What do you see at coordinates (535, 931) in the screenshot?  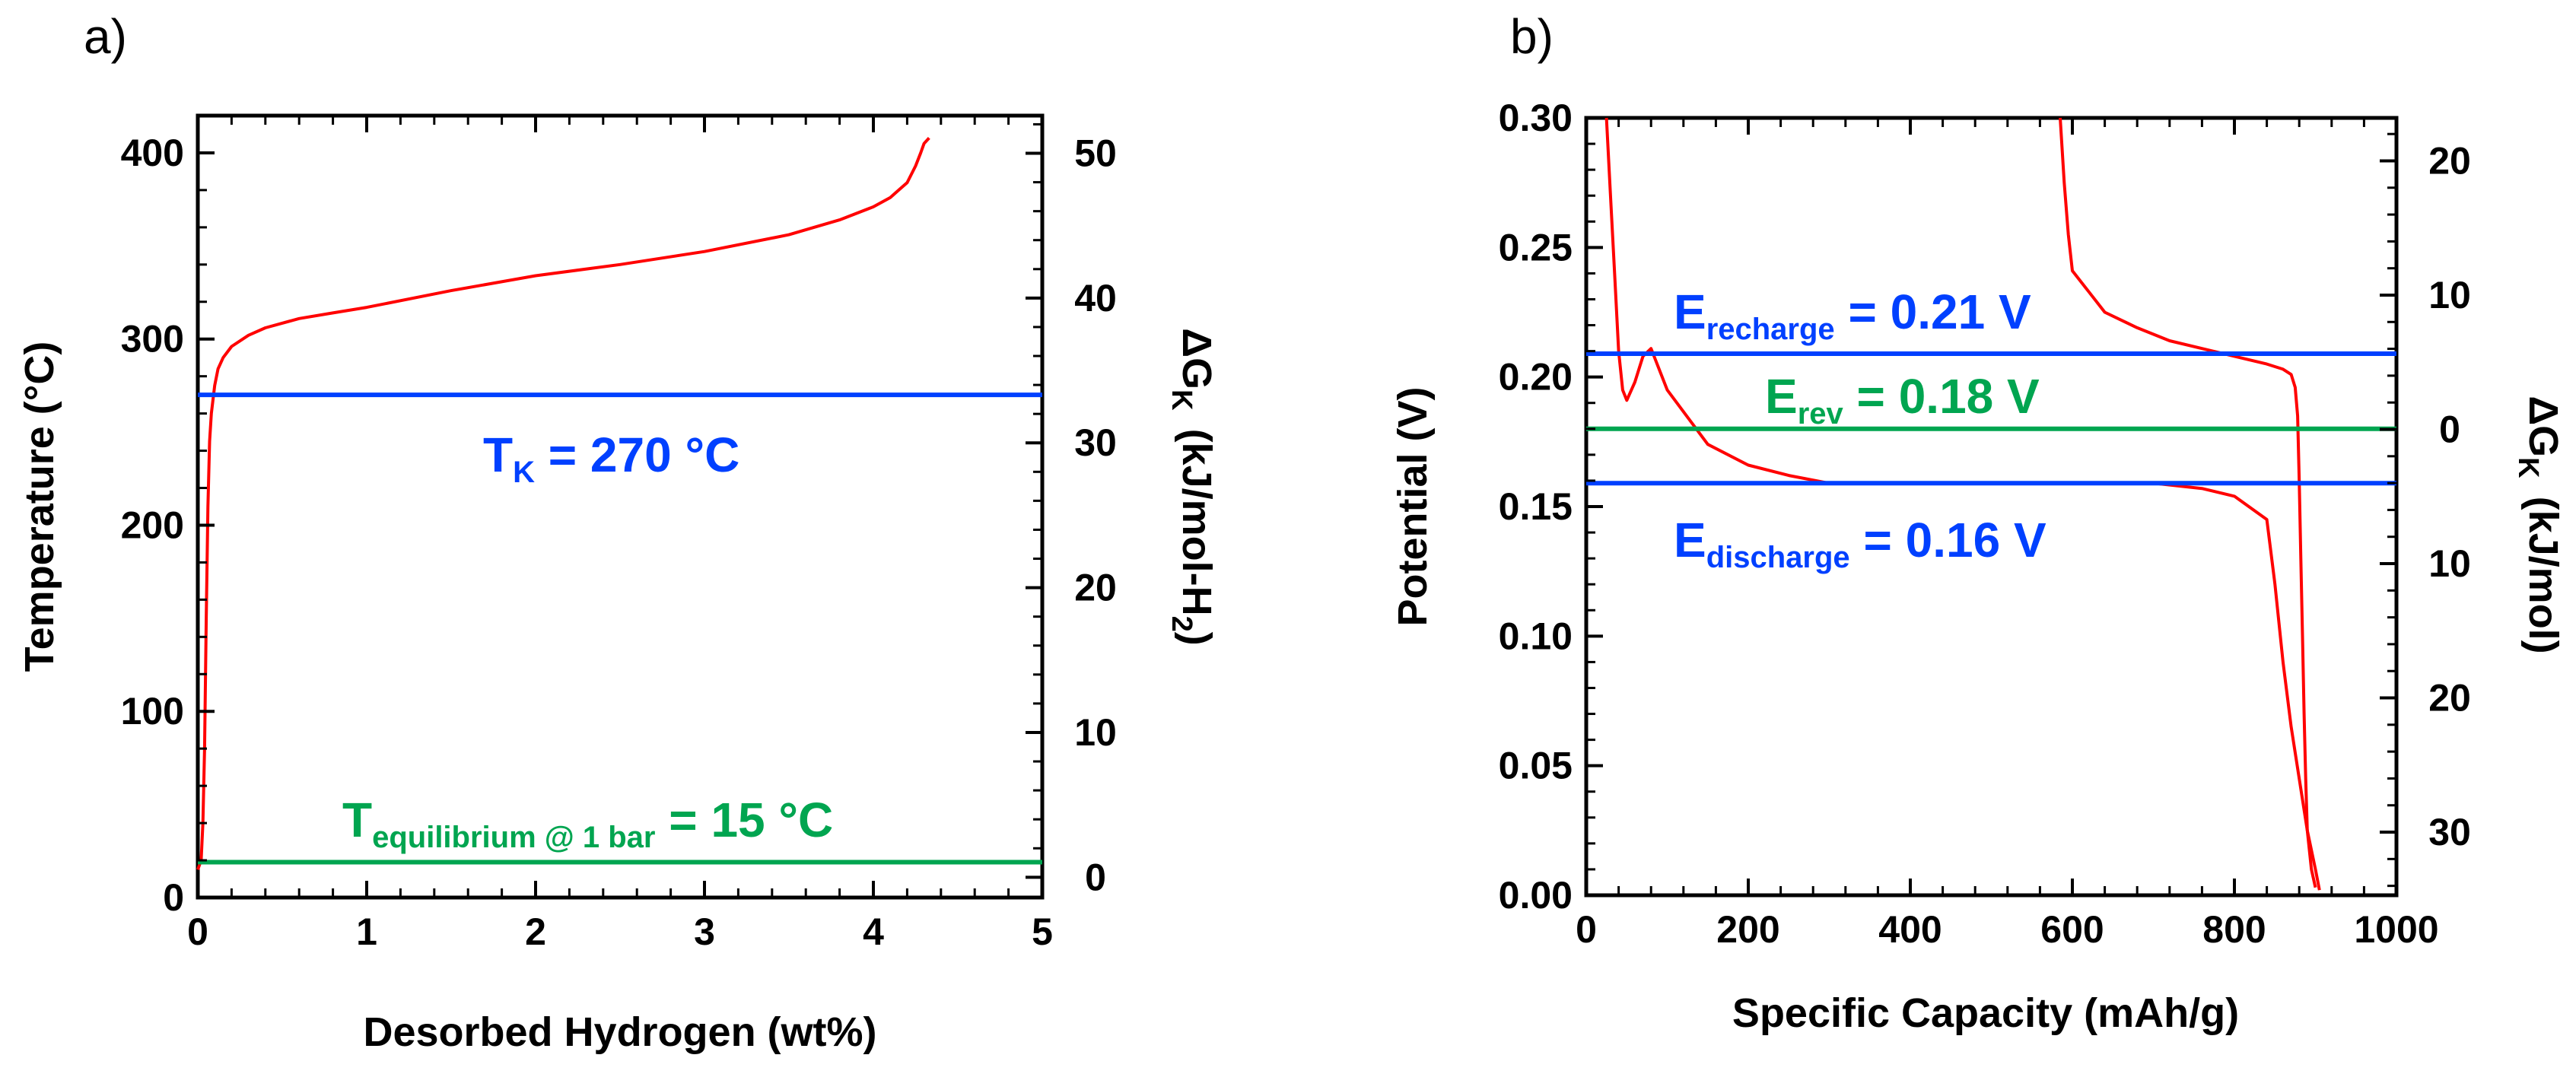 I see `panel-a-x-tick-label: 2` at bounding box center [535, 931].